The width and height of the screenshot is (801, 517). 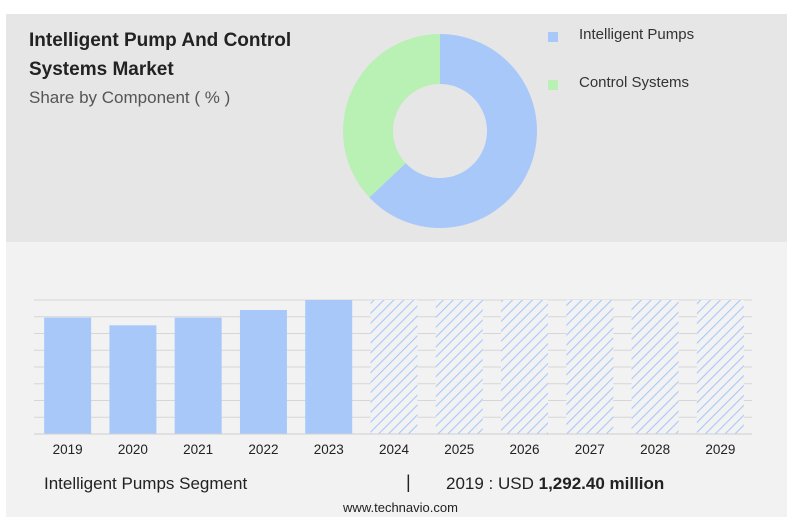 I want to click on forecast-bar-2028, so click(x=655, y=367).